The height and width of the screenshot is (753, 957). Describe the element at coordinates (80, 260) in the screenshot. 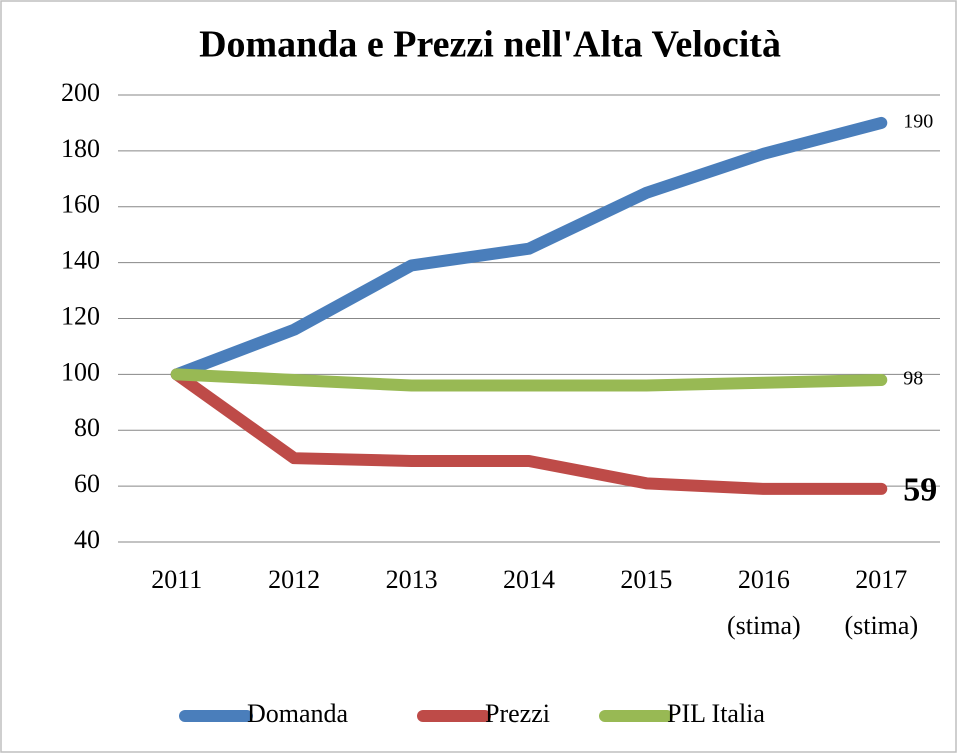

I see `y-tick-label: 140` at that location.